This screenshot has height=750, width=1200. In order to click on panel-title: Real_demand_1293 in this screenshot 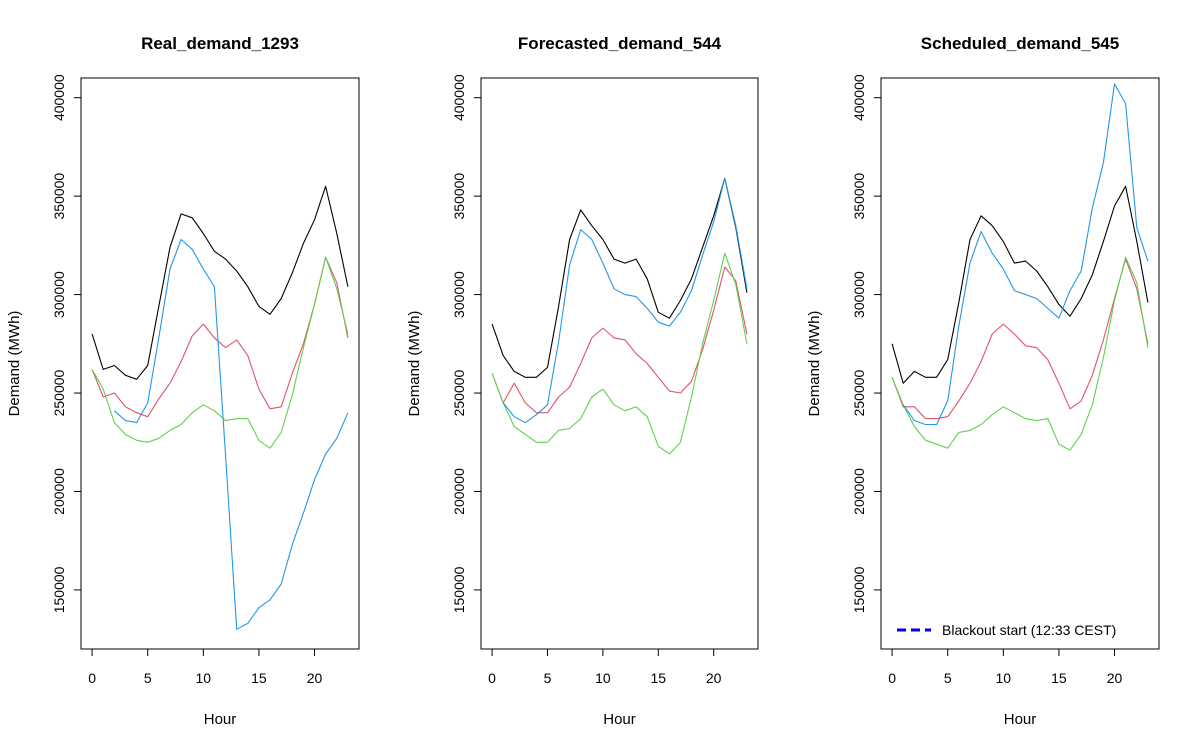, I will do `click(220, 43)`.